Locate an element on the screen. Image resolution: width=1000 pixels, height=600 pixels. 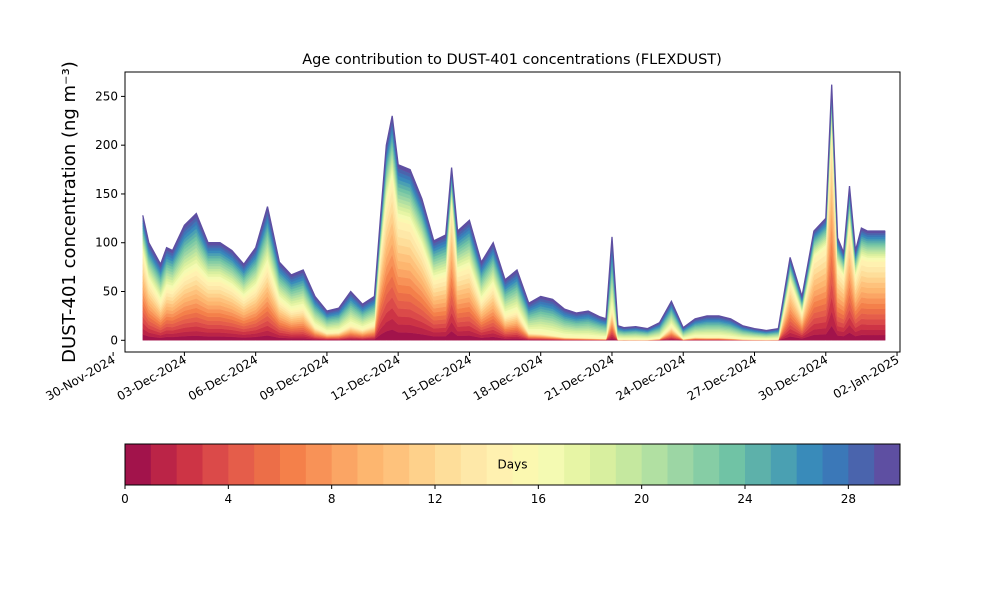
x-tick-label: 15-Dec-2024 is located at coordinates (437, 377).